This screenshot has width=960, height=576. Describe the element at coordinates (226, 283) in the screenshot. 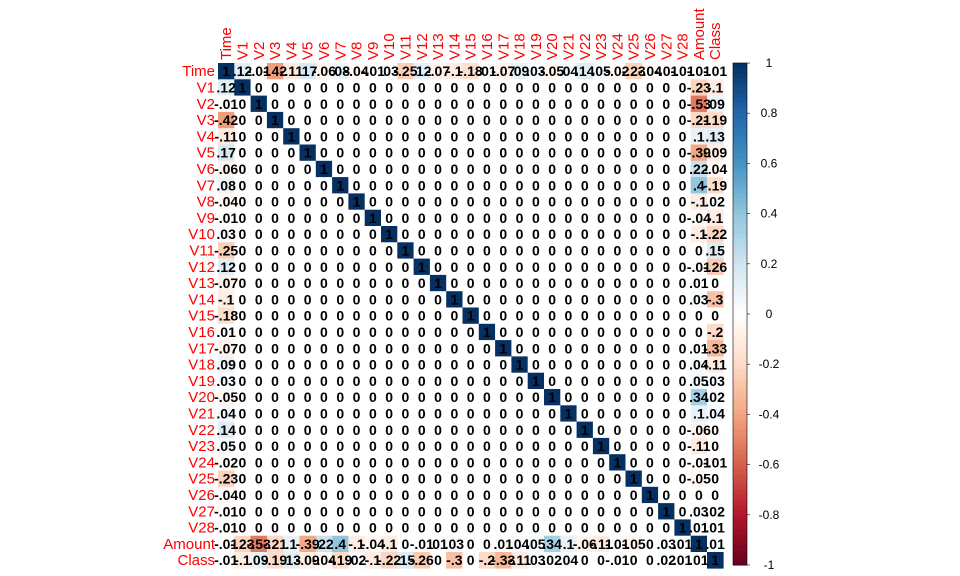

I see `cell-value-label: -.07` at that location.